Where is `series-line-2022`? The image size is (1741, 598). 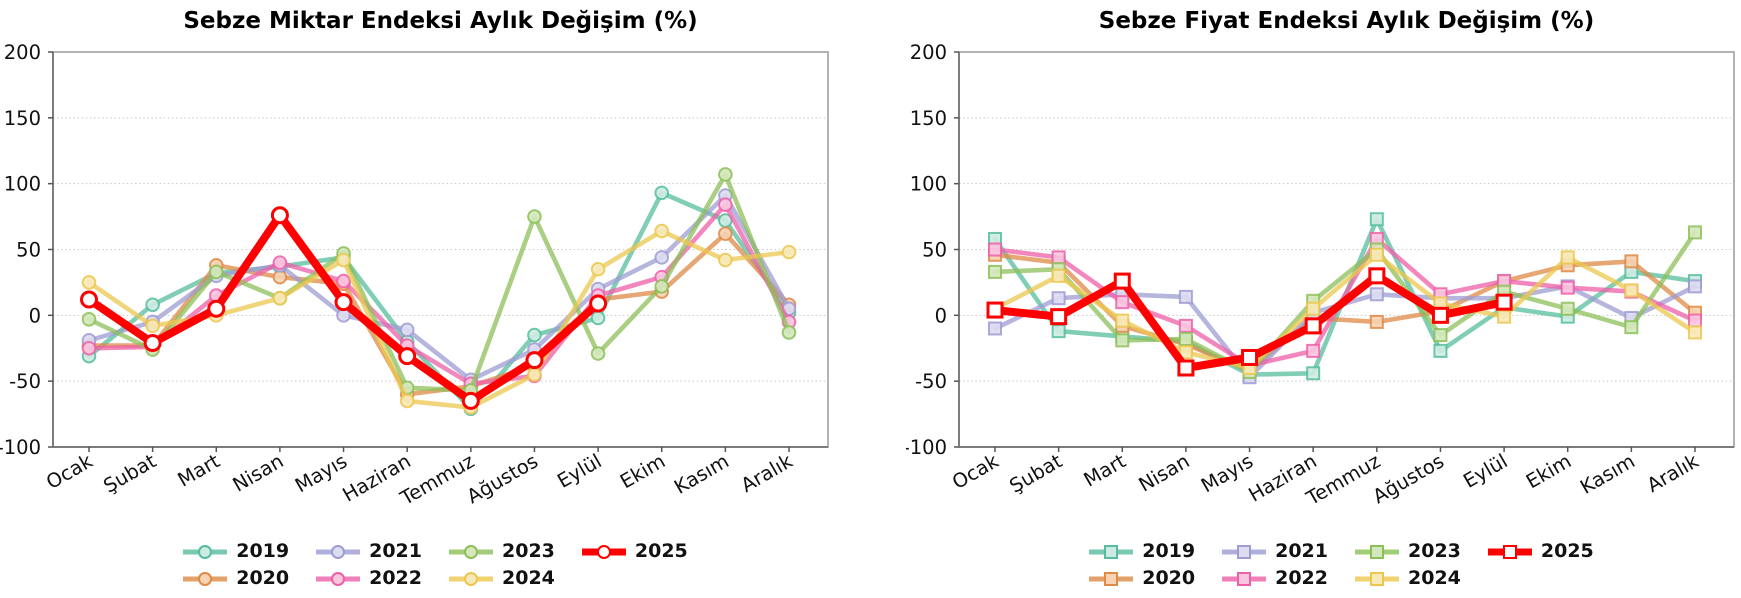 series-line-2022 is located at coordinates (1345, 302).